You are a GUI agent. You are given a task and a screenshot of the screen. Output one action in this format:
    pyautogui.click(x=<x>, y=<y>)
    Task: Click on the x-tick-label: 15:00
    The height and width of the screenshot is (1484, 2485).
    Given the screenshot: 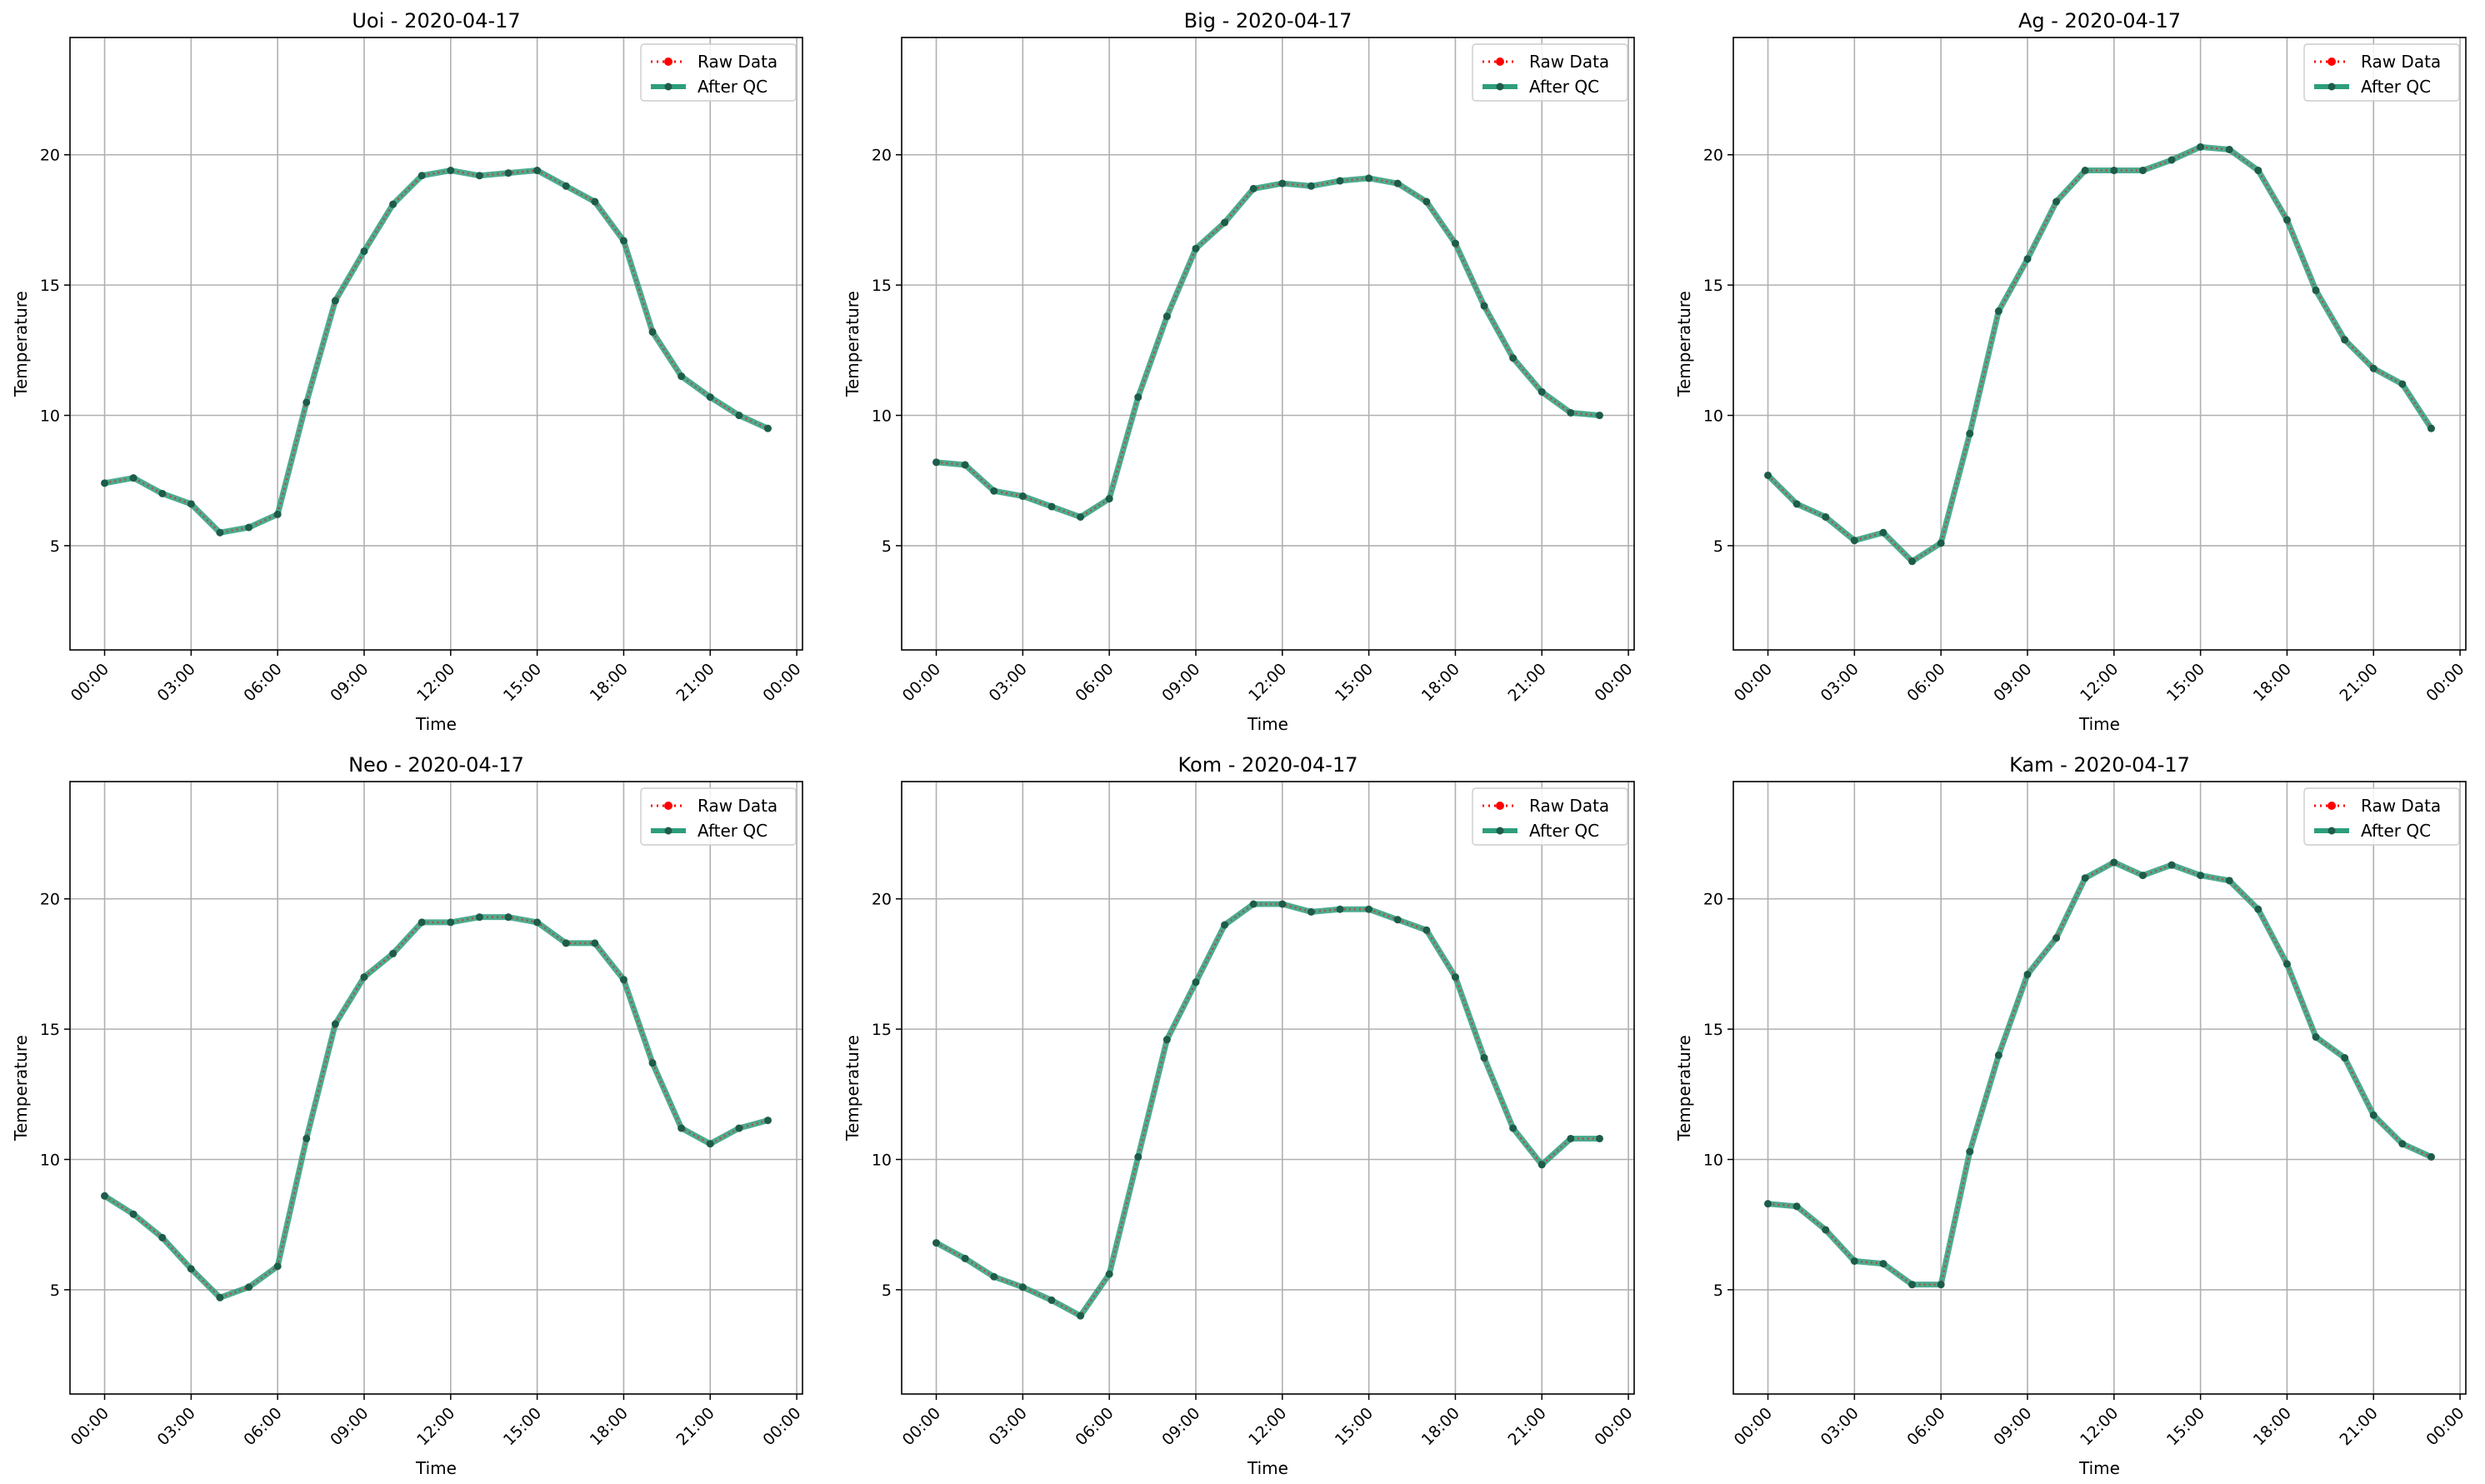 What is the action you would take?
    pyautogui.click(x=2185, y=1426)
    